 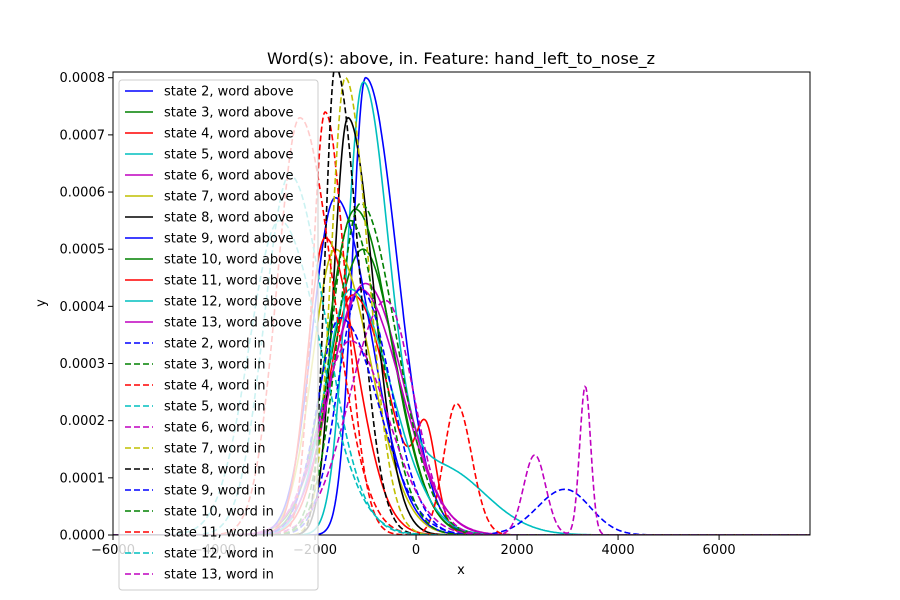 What do you see at coordinates (83, 307) in the screenshot?
I see `y-tick-label: 0.0004` at bounding box center [83, 307].